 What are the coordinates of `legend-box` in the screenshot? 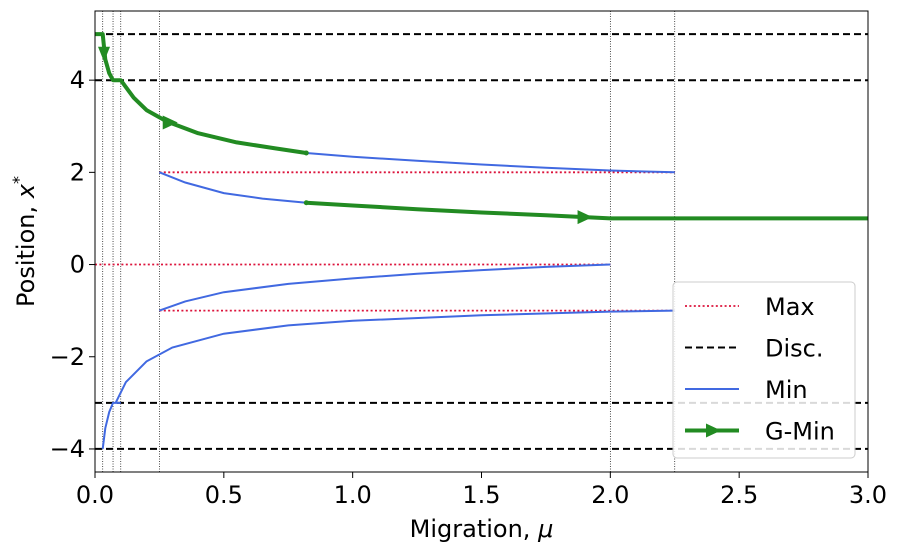 It's located at (764, 370).